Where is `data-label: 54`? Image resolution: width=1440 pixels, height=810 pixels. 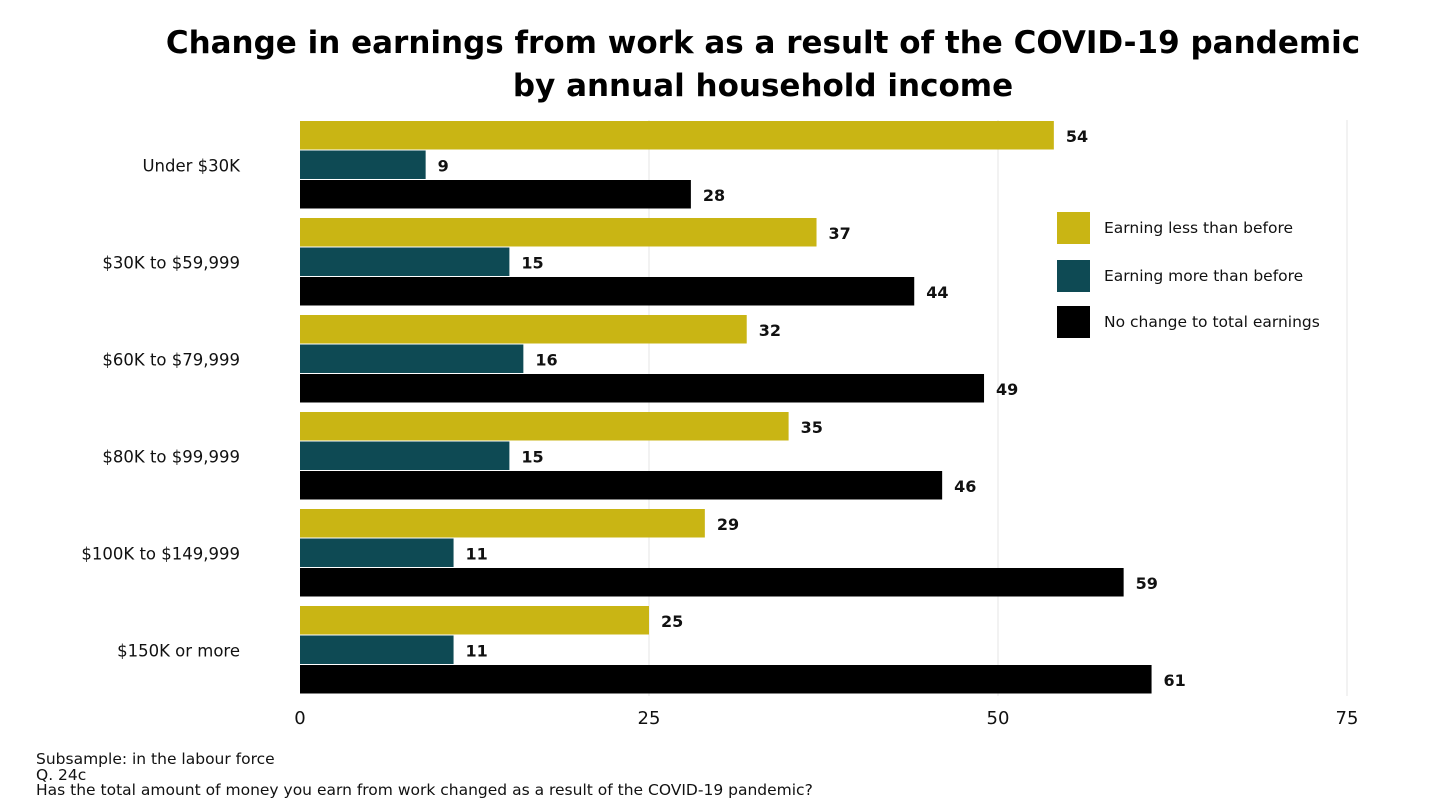 data-label: 54 is located at coordinates (1077, 136).